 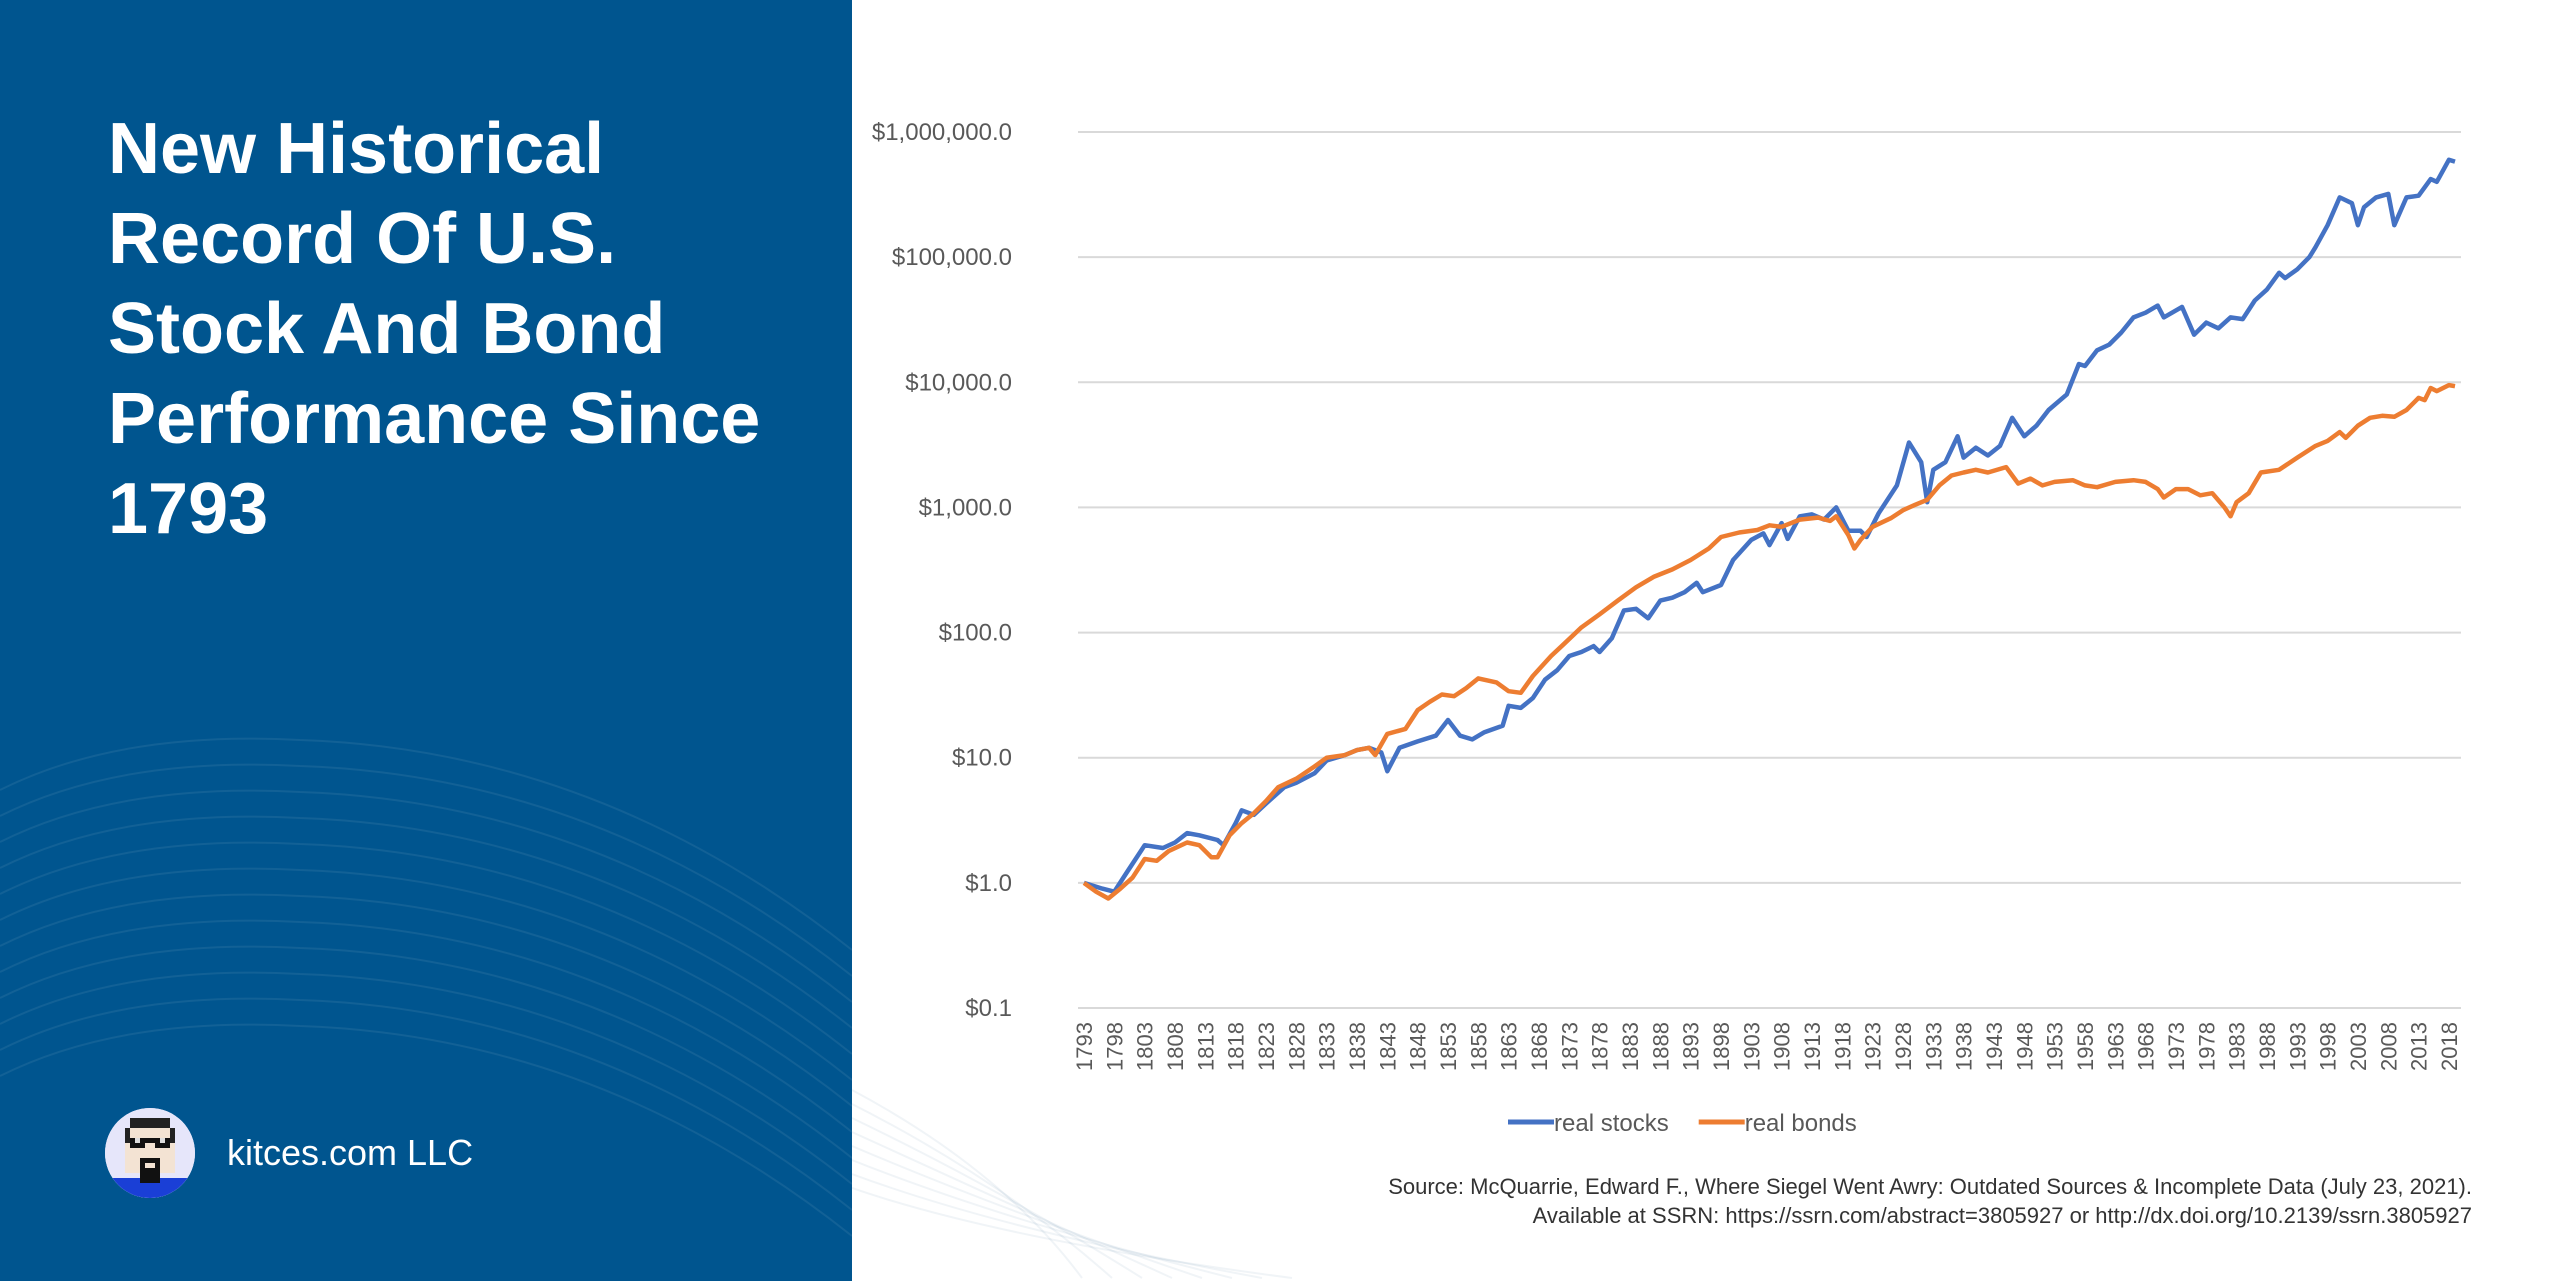 What do you see at coordinates (1933, 1046) in the screenshot?
I see `x-tick-label: 1933` at bounding box center [1933, 1046].